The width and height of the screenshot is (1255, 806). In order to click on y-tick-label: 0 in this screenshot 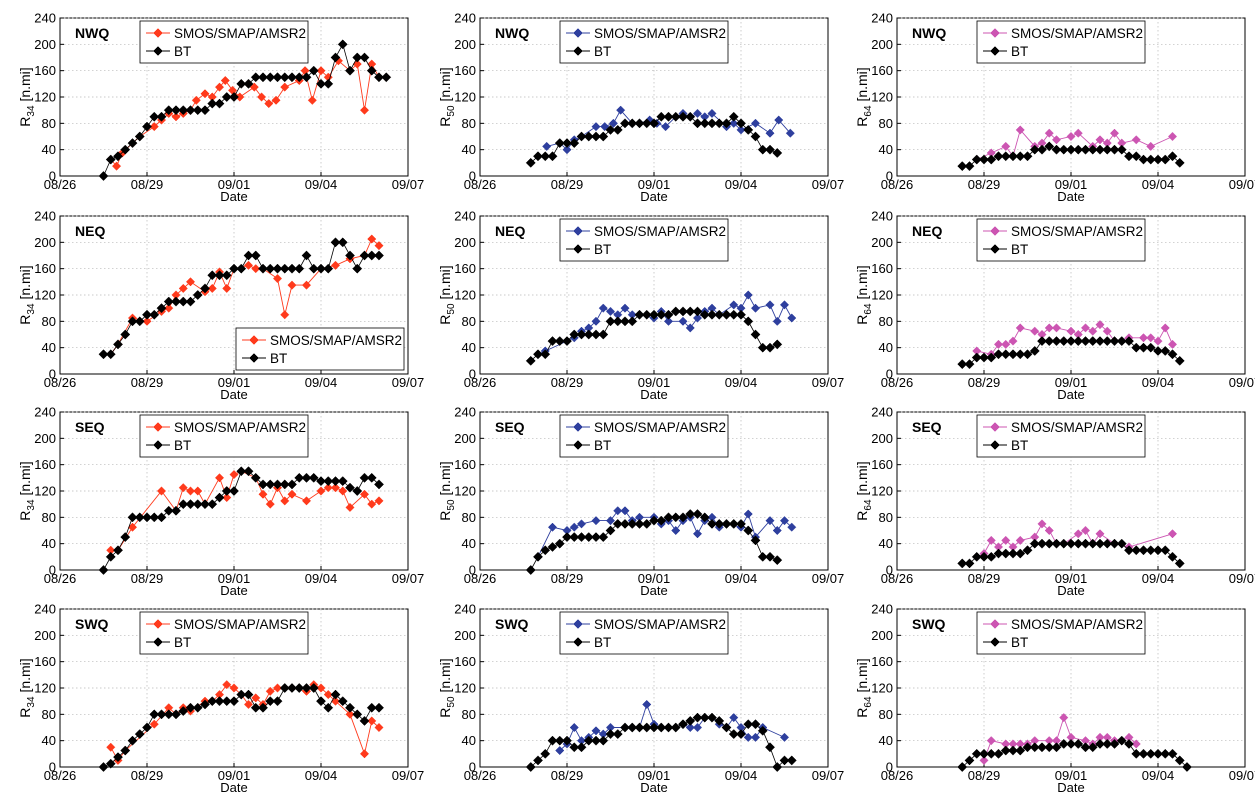, I will do `click(52, 374)`.